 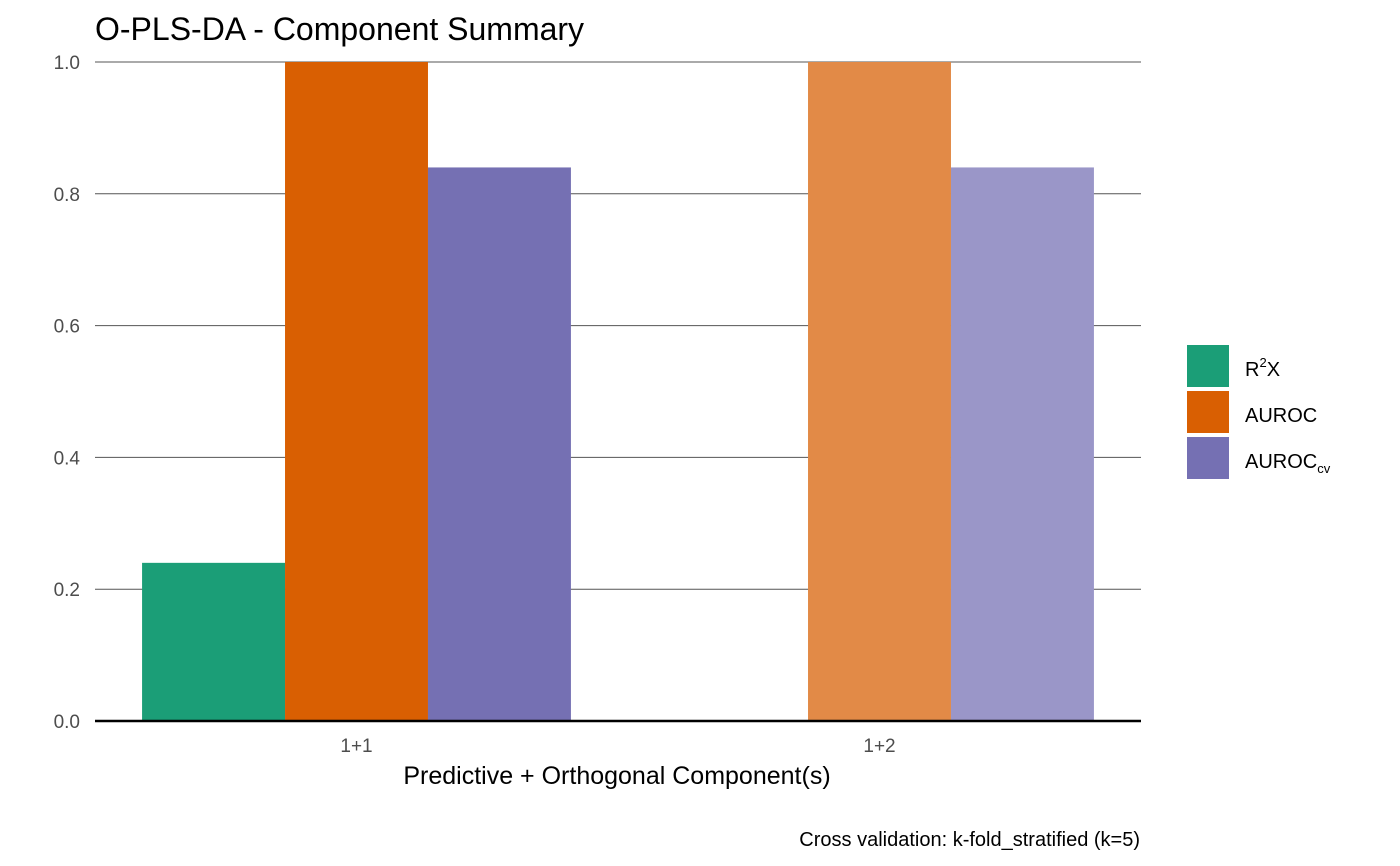 I want to click on y-tick-label: 0.8, so click(x=67, y=195).